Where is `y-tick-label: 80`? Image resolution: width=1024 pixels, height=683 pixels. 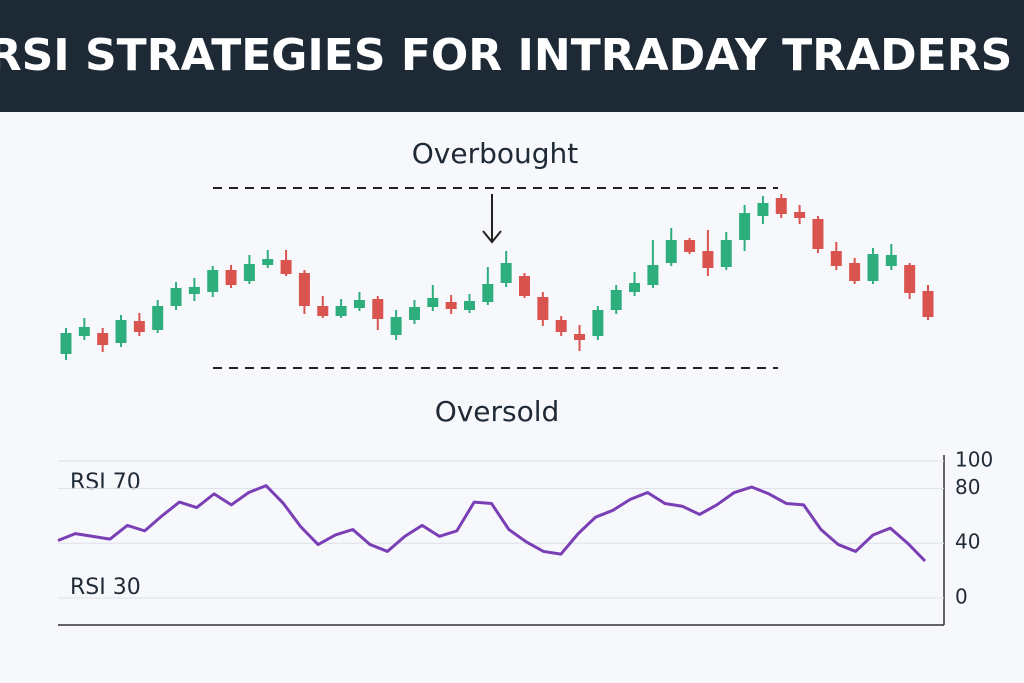
y-tick-label: 80 is located at coordinates (967, 487).